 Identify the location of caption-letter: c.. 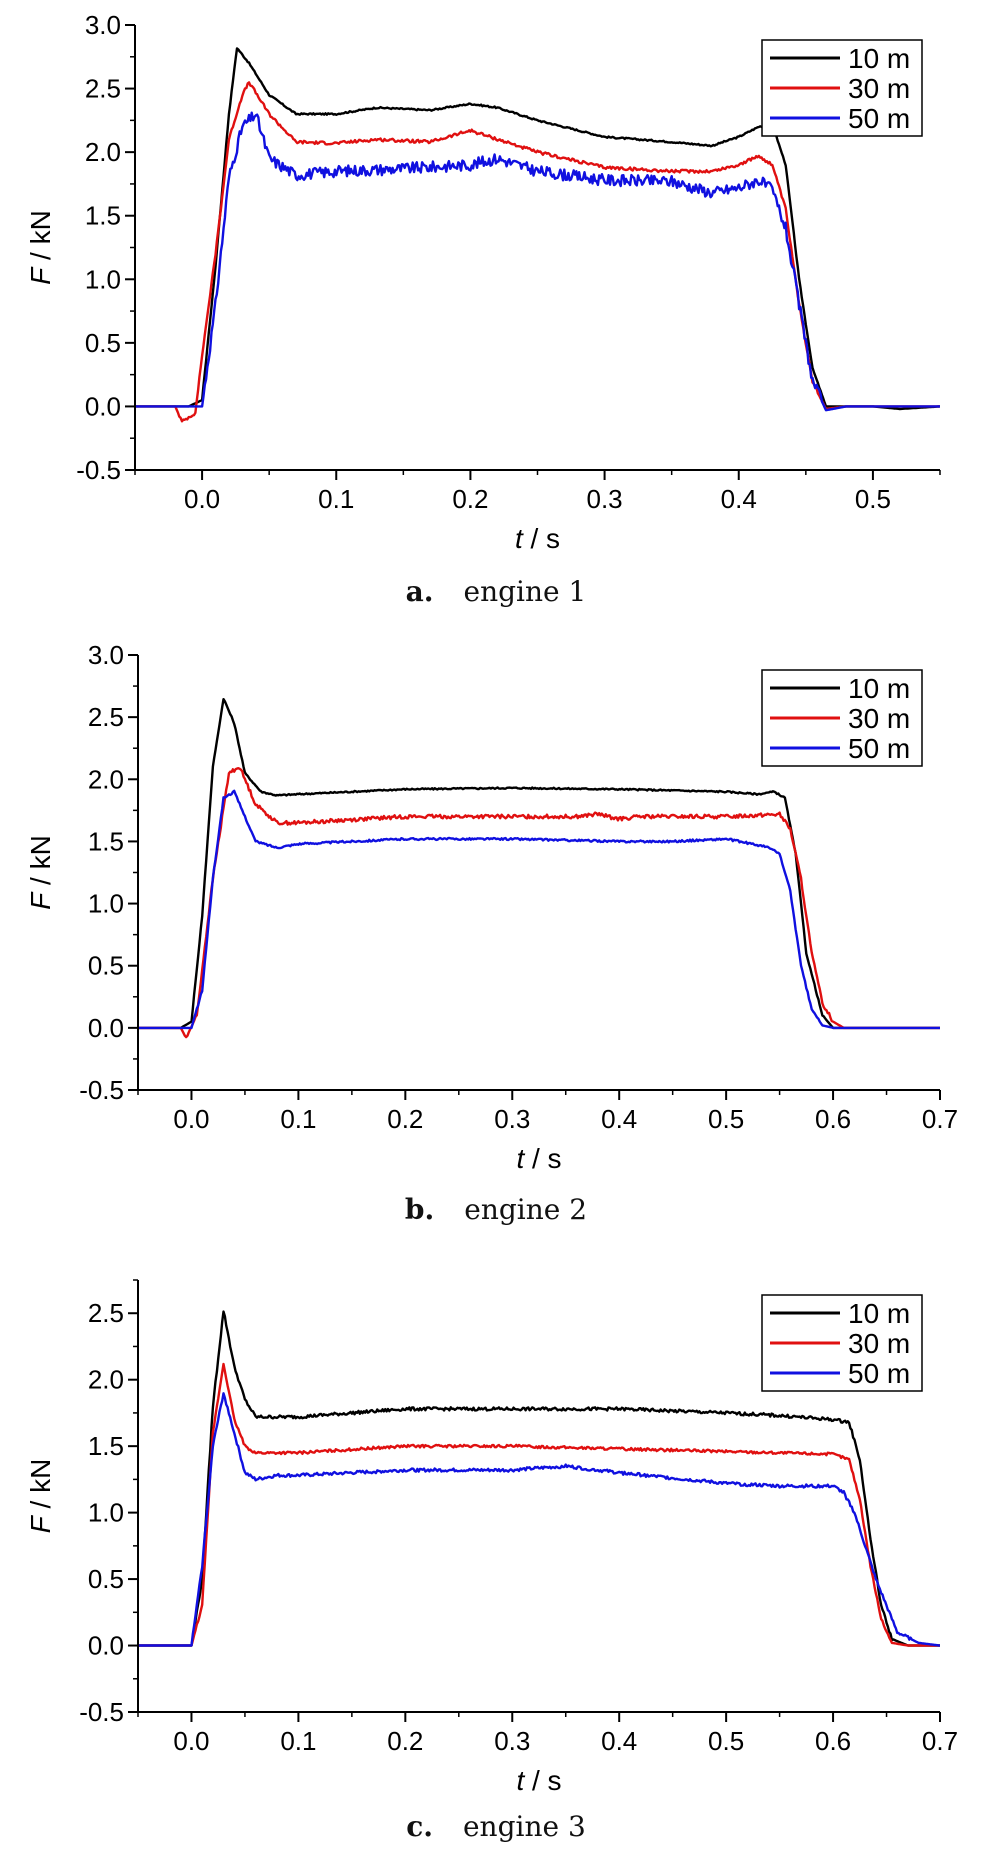
(419, 1826).